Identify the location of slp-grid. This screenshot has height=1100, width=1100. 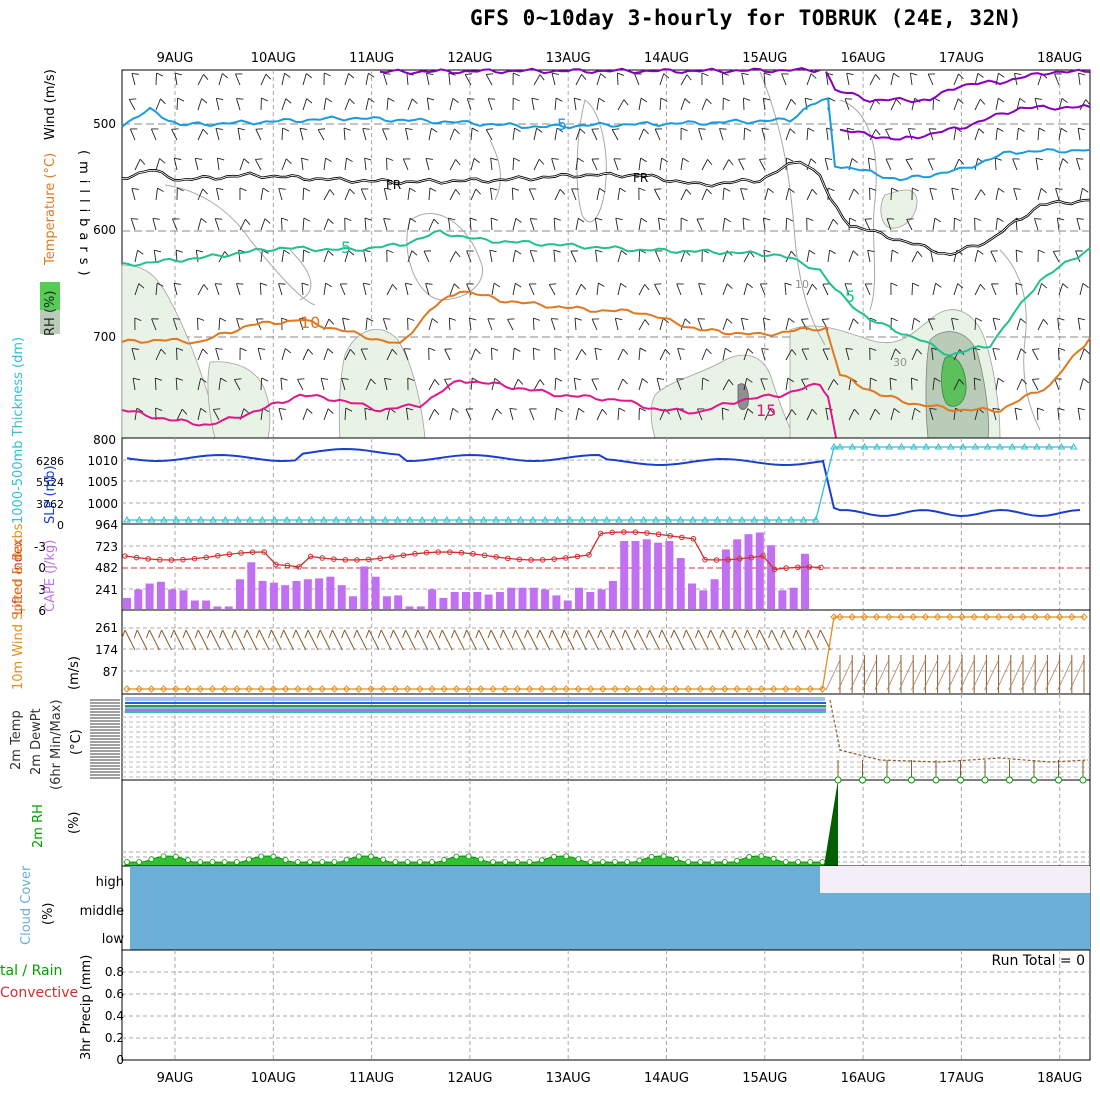
(606, 481).